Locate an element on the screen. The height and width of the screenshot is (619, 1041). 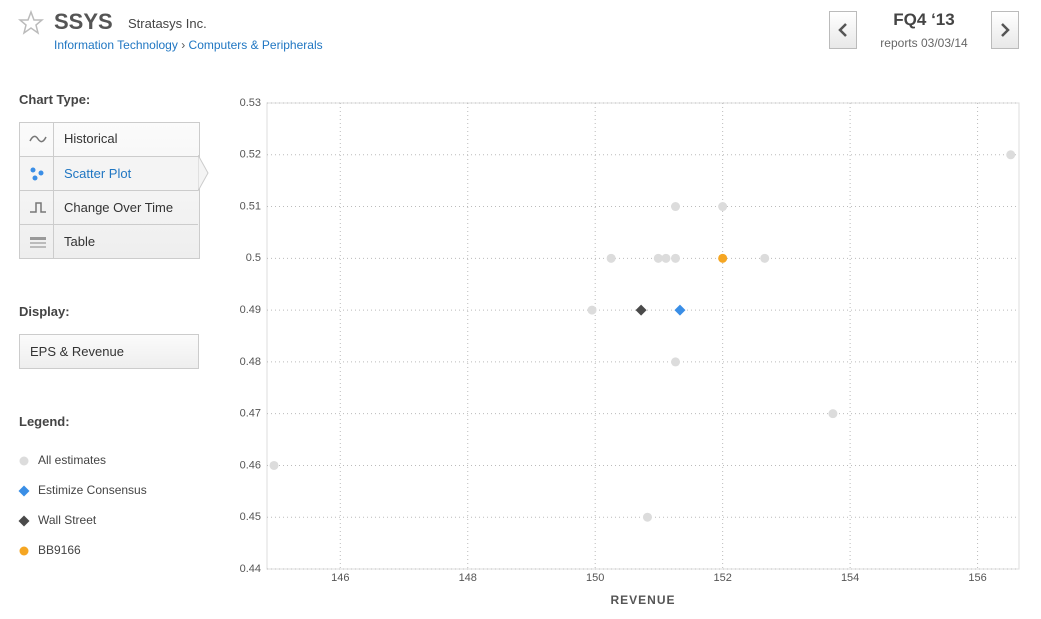
sector-link: Information Technology is located at coordinates (116, 45).